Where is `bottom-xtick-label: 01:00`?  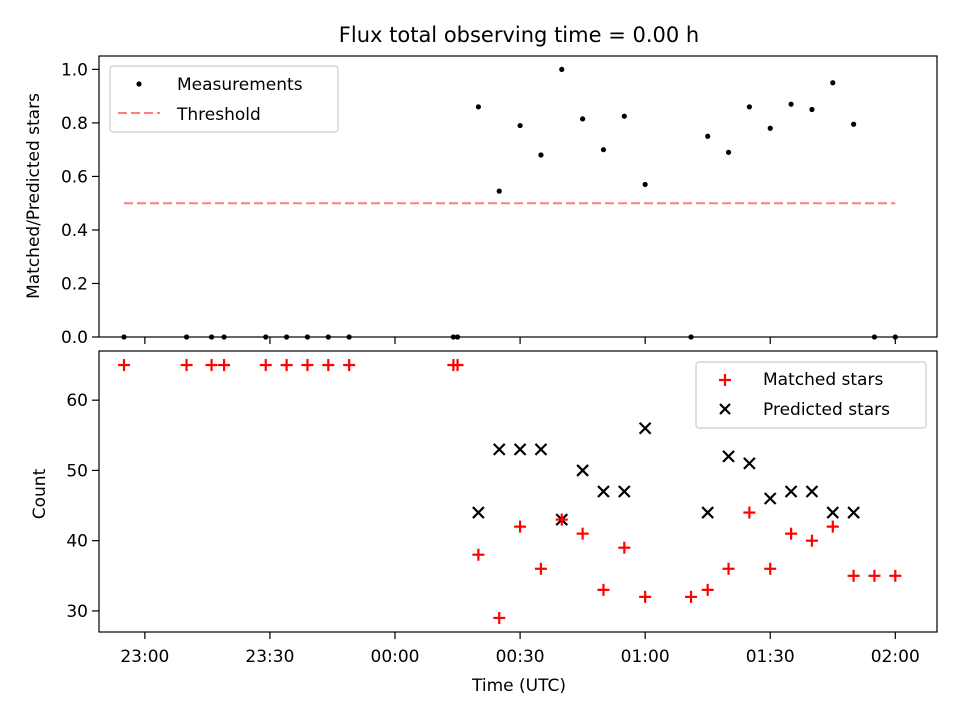 bottom-xtick-label: 01:00 is located at coordinates (645, 657).